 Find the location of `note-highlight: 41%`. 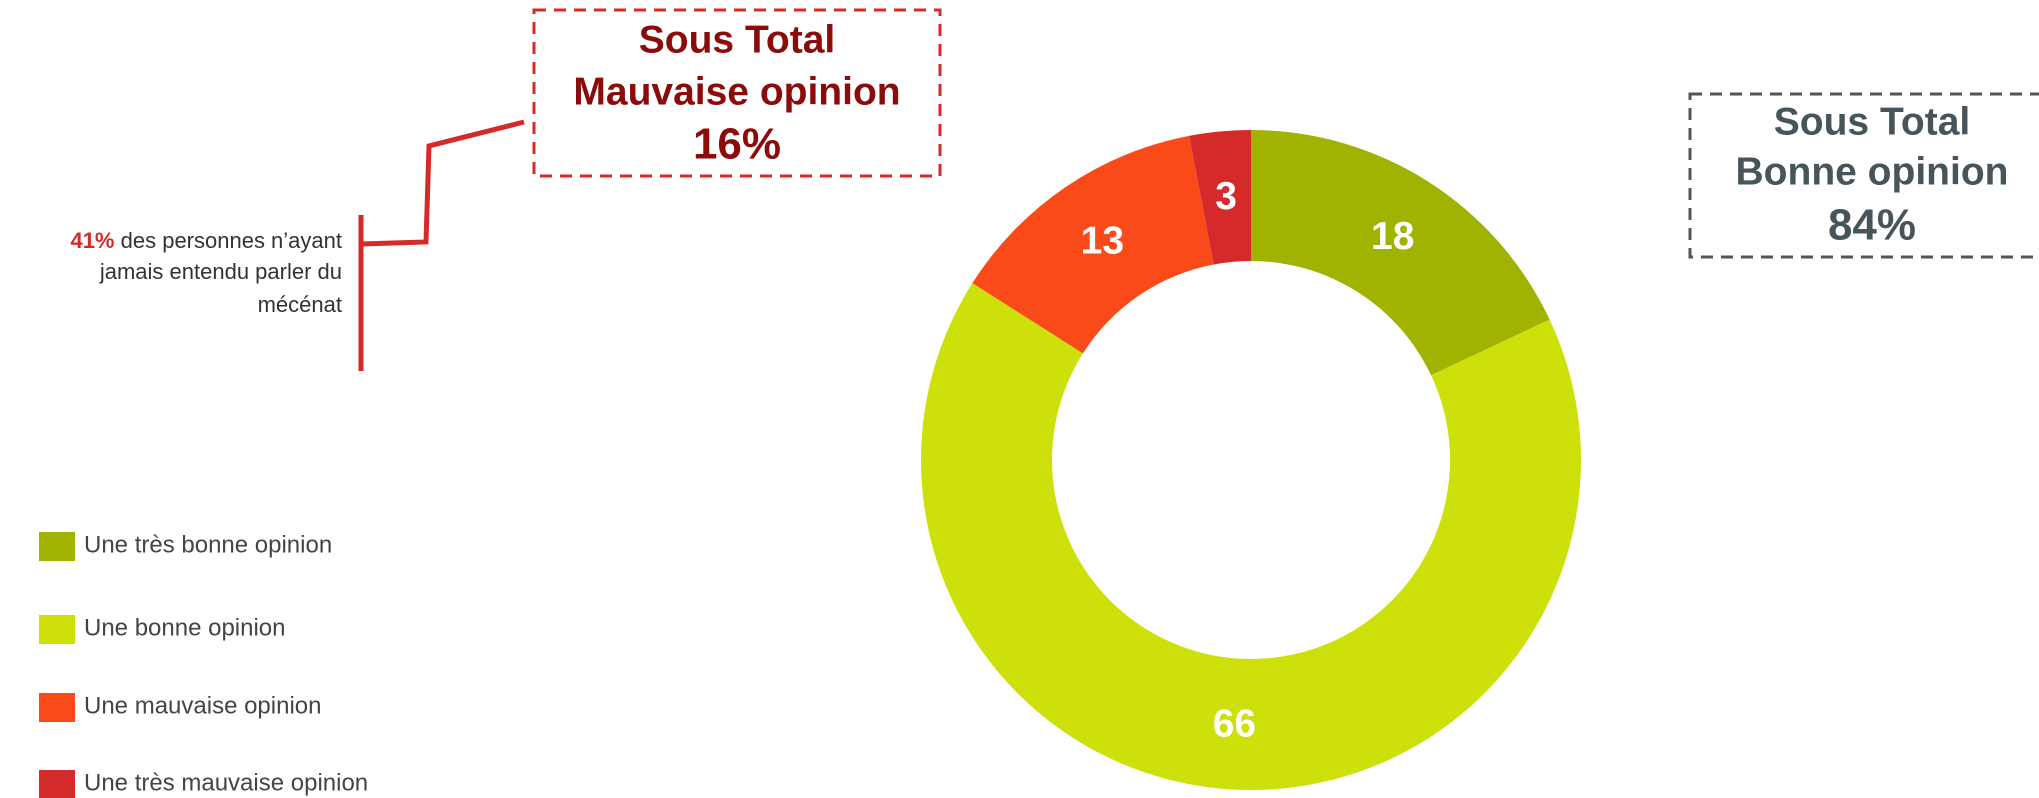

note-highlight: 41% is located at coordinates (92, 240).